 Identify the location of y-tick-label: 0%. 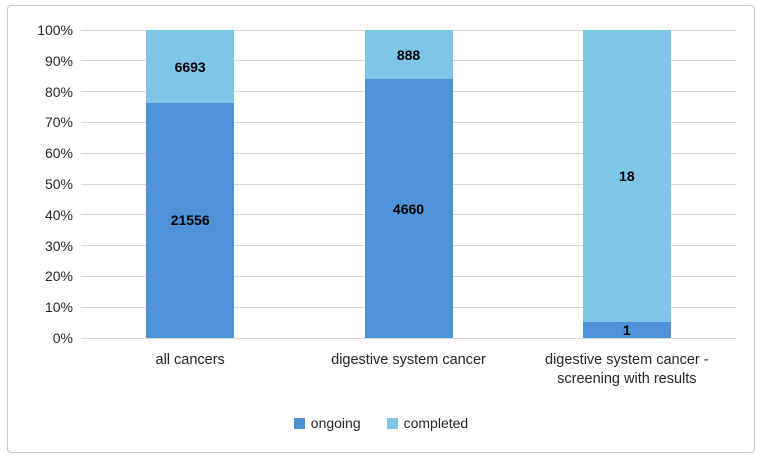
(62, 338).